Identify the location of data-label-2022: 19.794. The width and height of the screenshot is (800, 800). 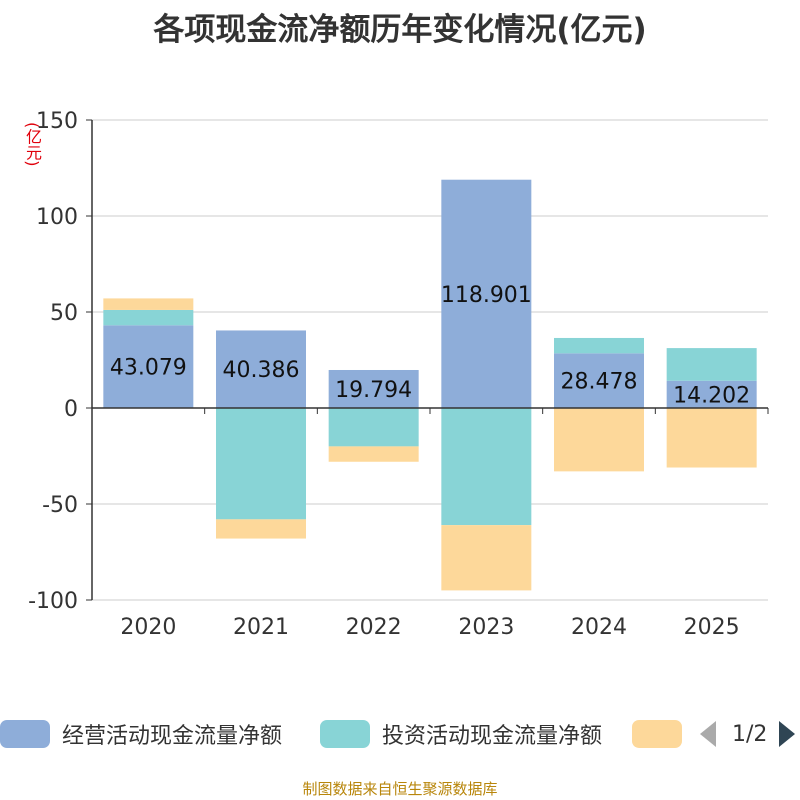
(373, 390).